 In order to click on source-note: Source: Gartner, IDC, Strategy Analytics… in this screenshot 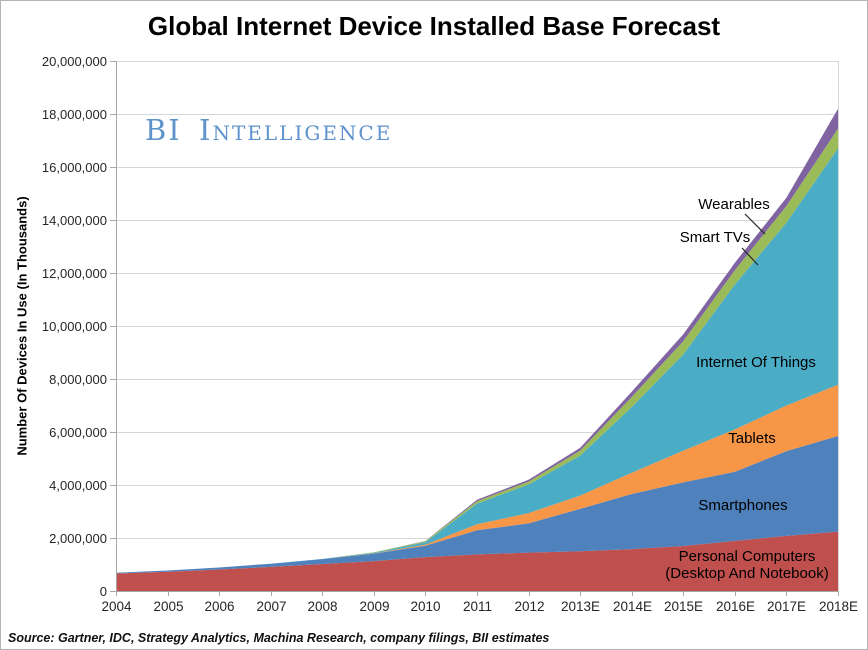, I will do `click(279, 638)`.